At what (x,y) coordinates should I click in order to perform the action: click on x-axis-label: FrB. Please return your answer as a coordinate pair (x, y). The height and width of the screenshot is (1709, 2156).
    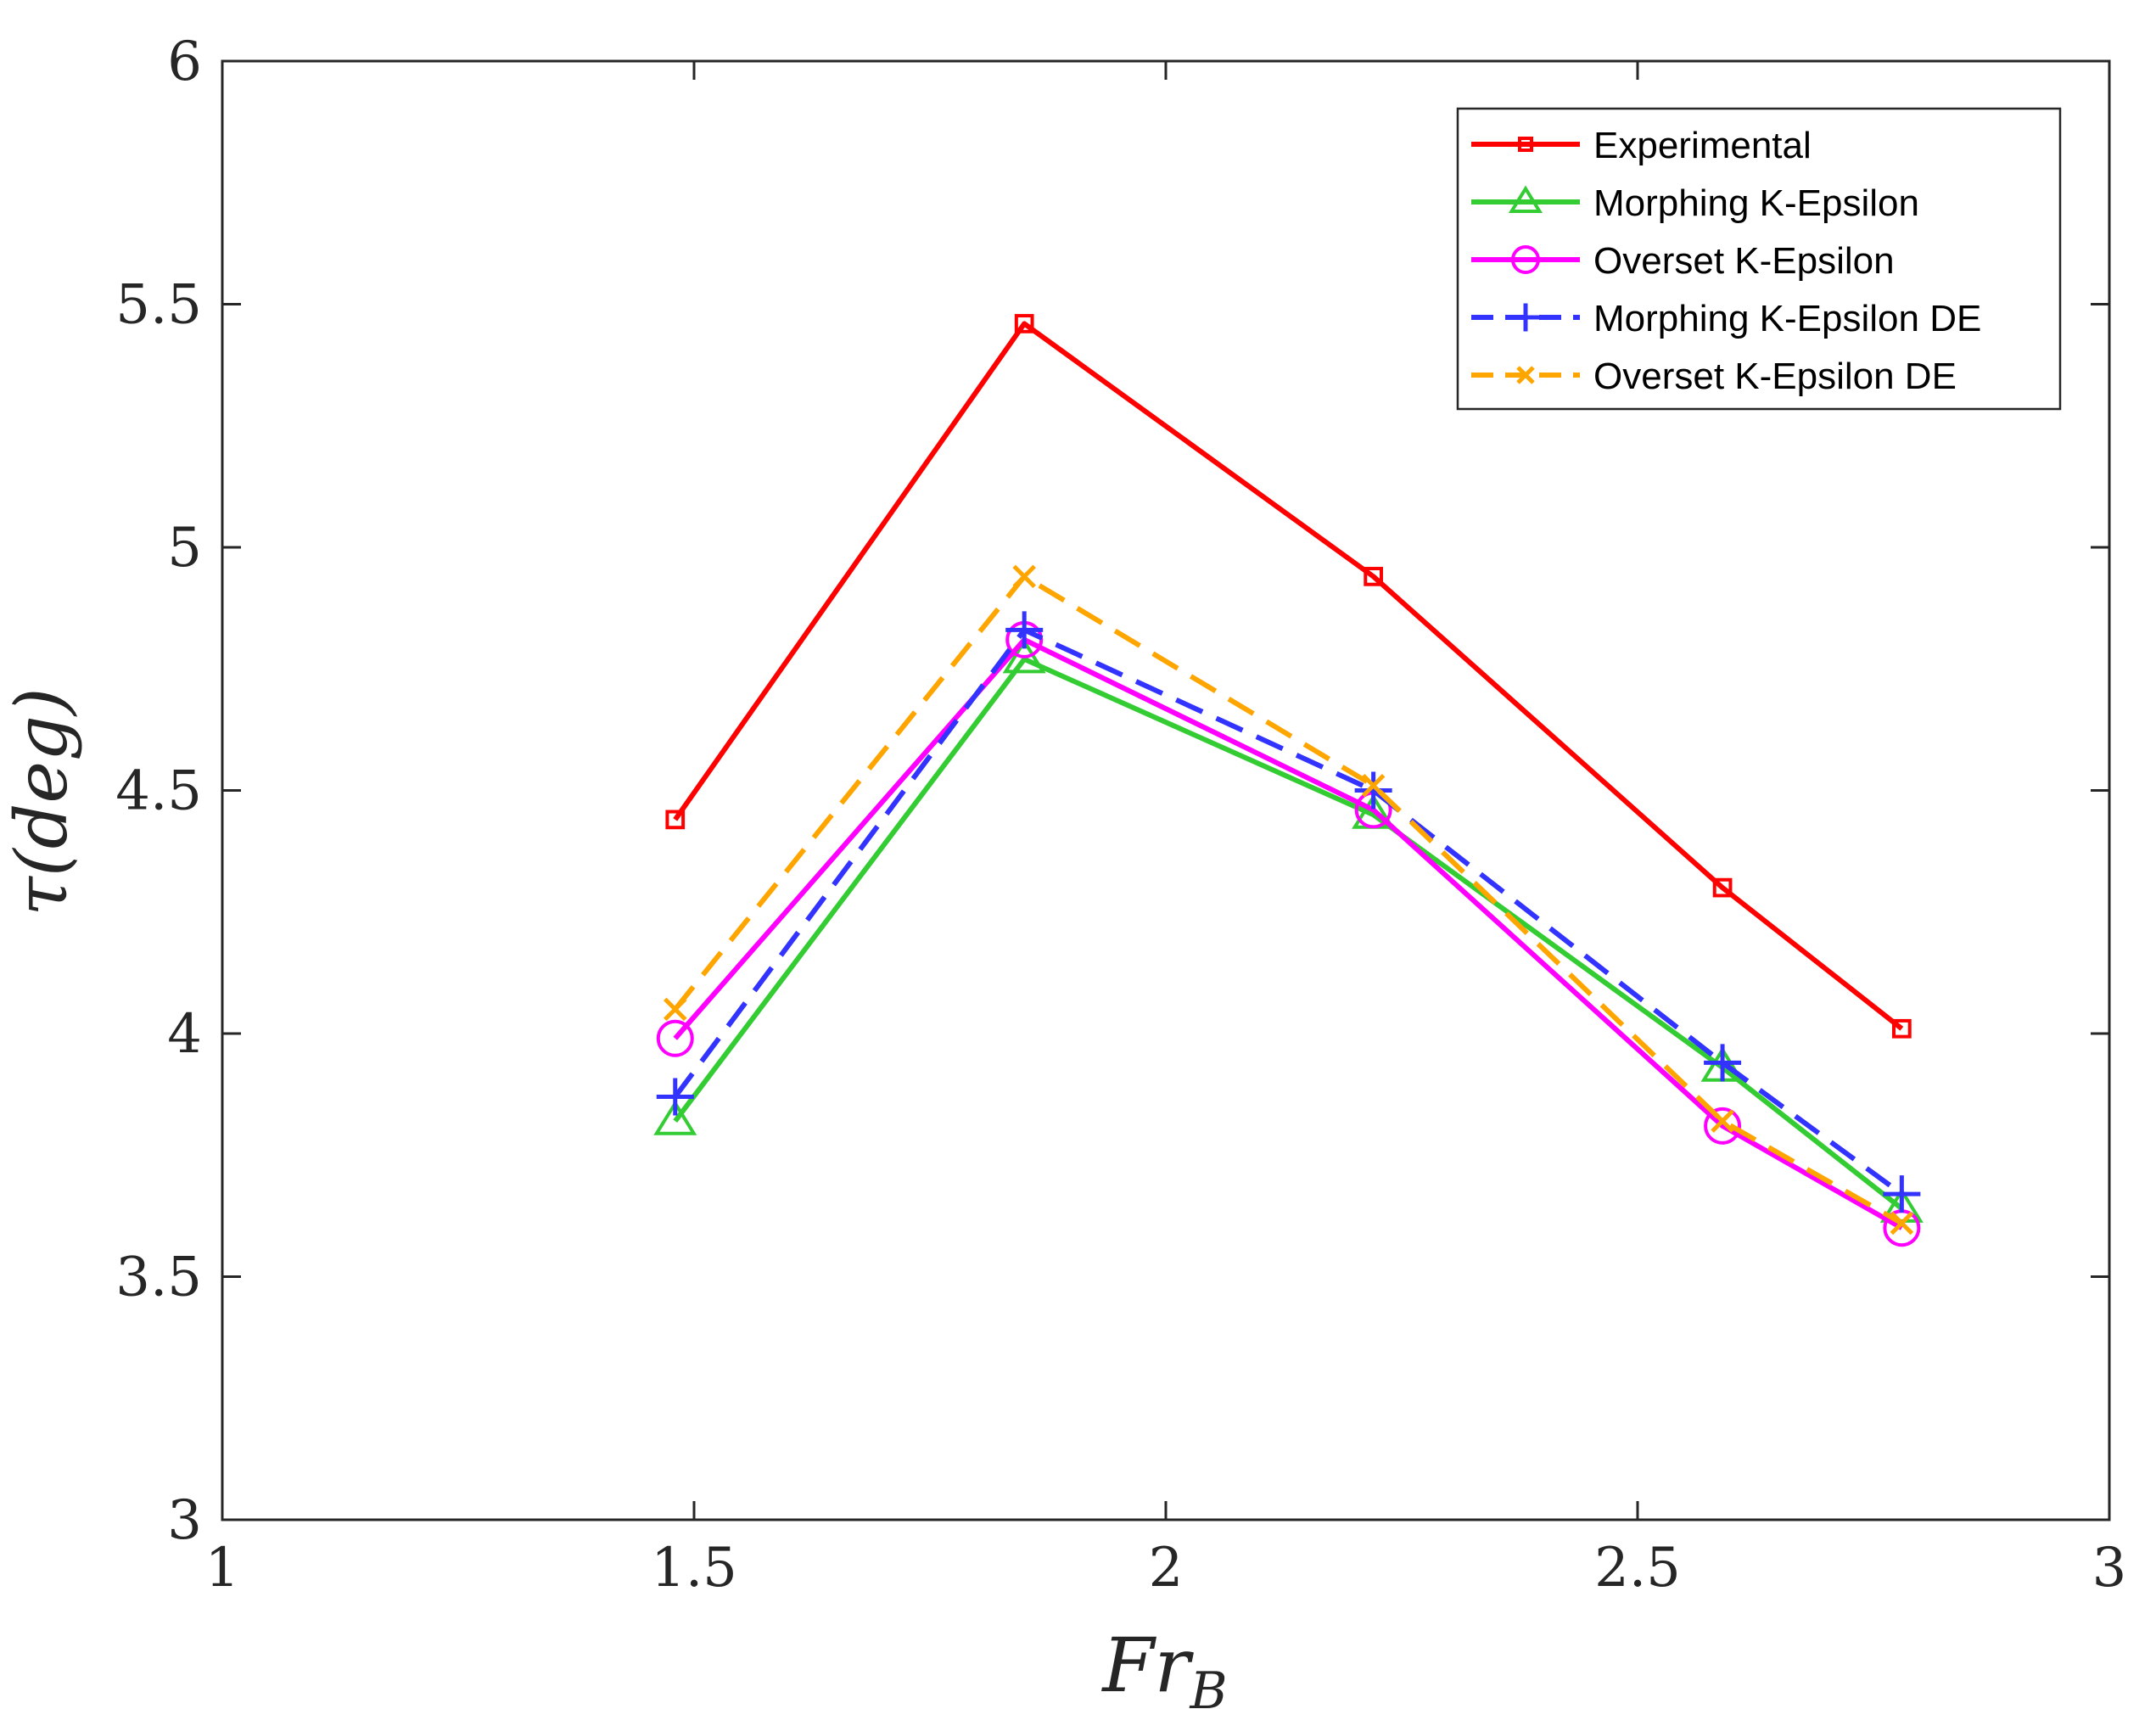
    Looking at the image, I should click on (1163, 1665).